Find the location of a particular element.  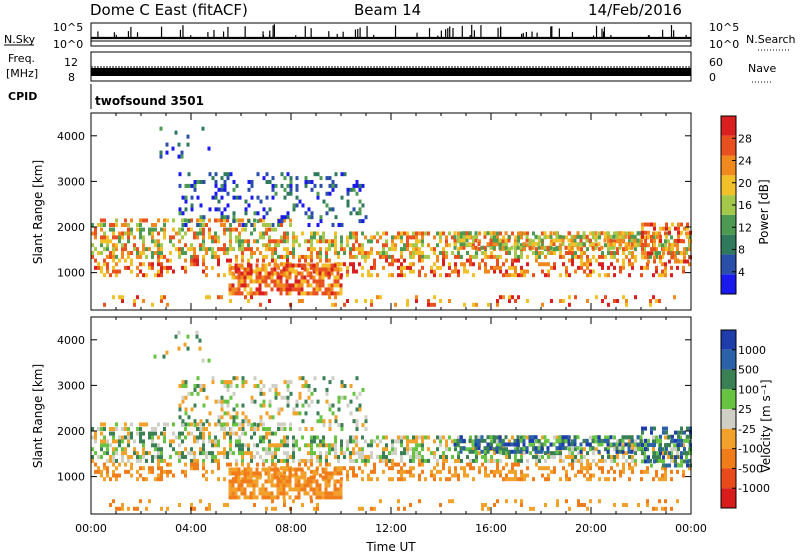

velocity-ylabel: Slant Range [km] is located at coordinates (38, 416).